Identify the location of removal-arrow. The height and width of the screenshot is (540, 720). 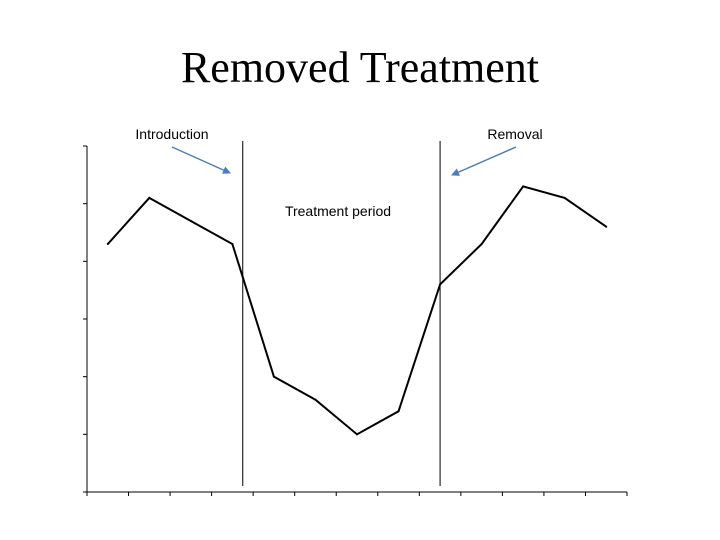
(484, 161).